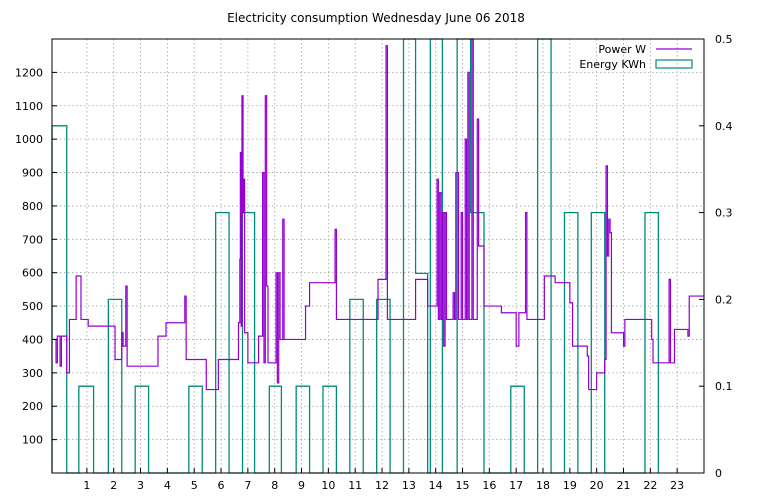  I want to click on x-tick-label: 7, so click(247, 485).